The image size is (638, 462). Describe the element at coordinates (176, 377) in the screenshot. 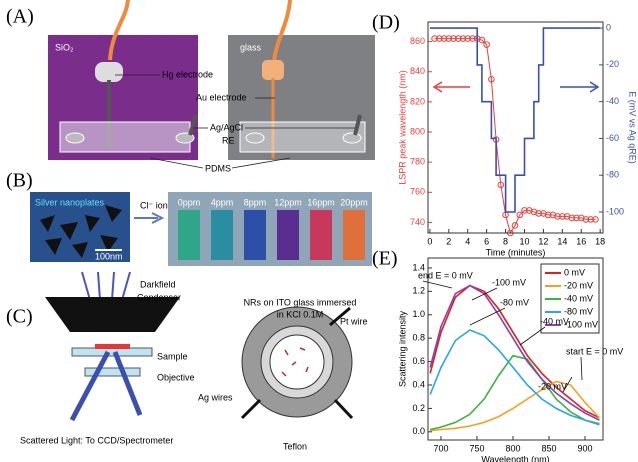

I see `label: Objective` at that location.